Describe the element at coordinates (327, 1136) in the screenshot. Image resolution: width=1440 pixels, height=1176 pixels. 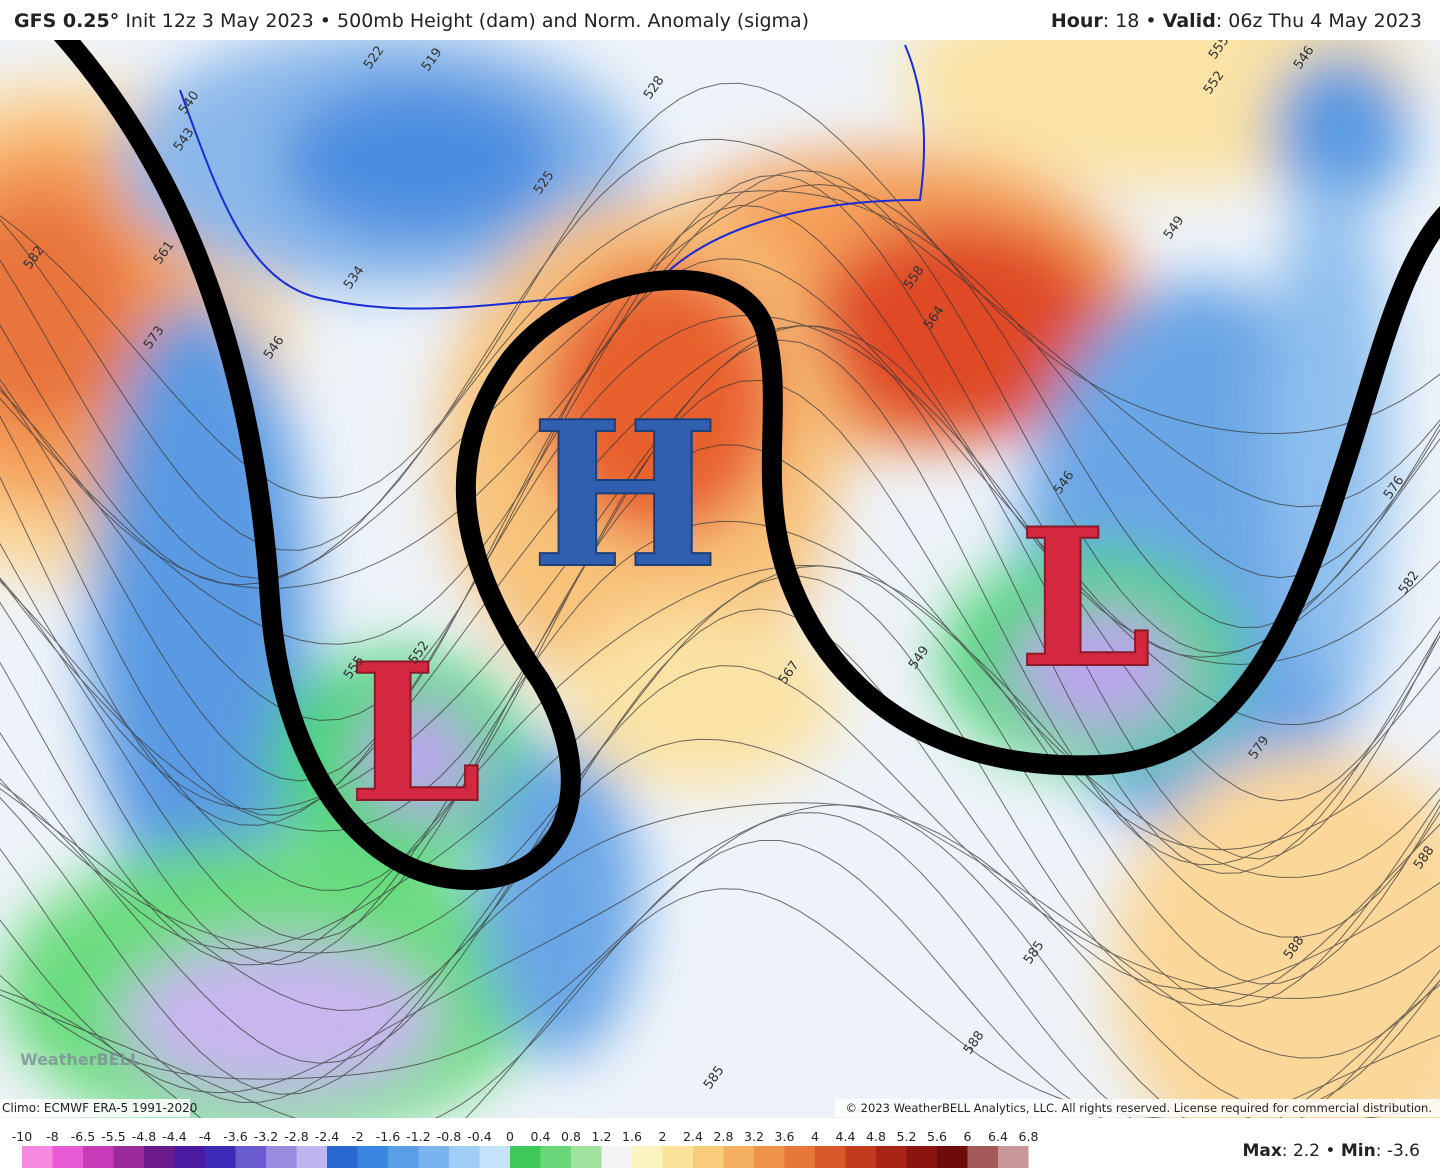
I see `colorbar-tick-label: -2.4` at that location.